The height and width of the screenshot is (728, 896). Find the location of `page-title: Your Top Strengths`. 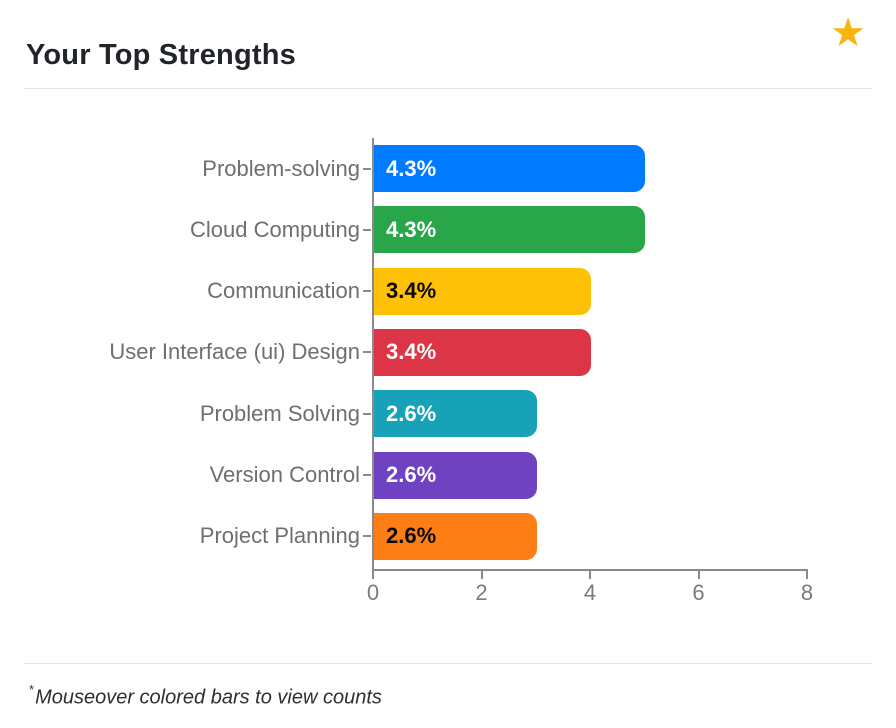

page-title: Your Top Strengths is located at coordinates (161, 55).